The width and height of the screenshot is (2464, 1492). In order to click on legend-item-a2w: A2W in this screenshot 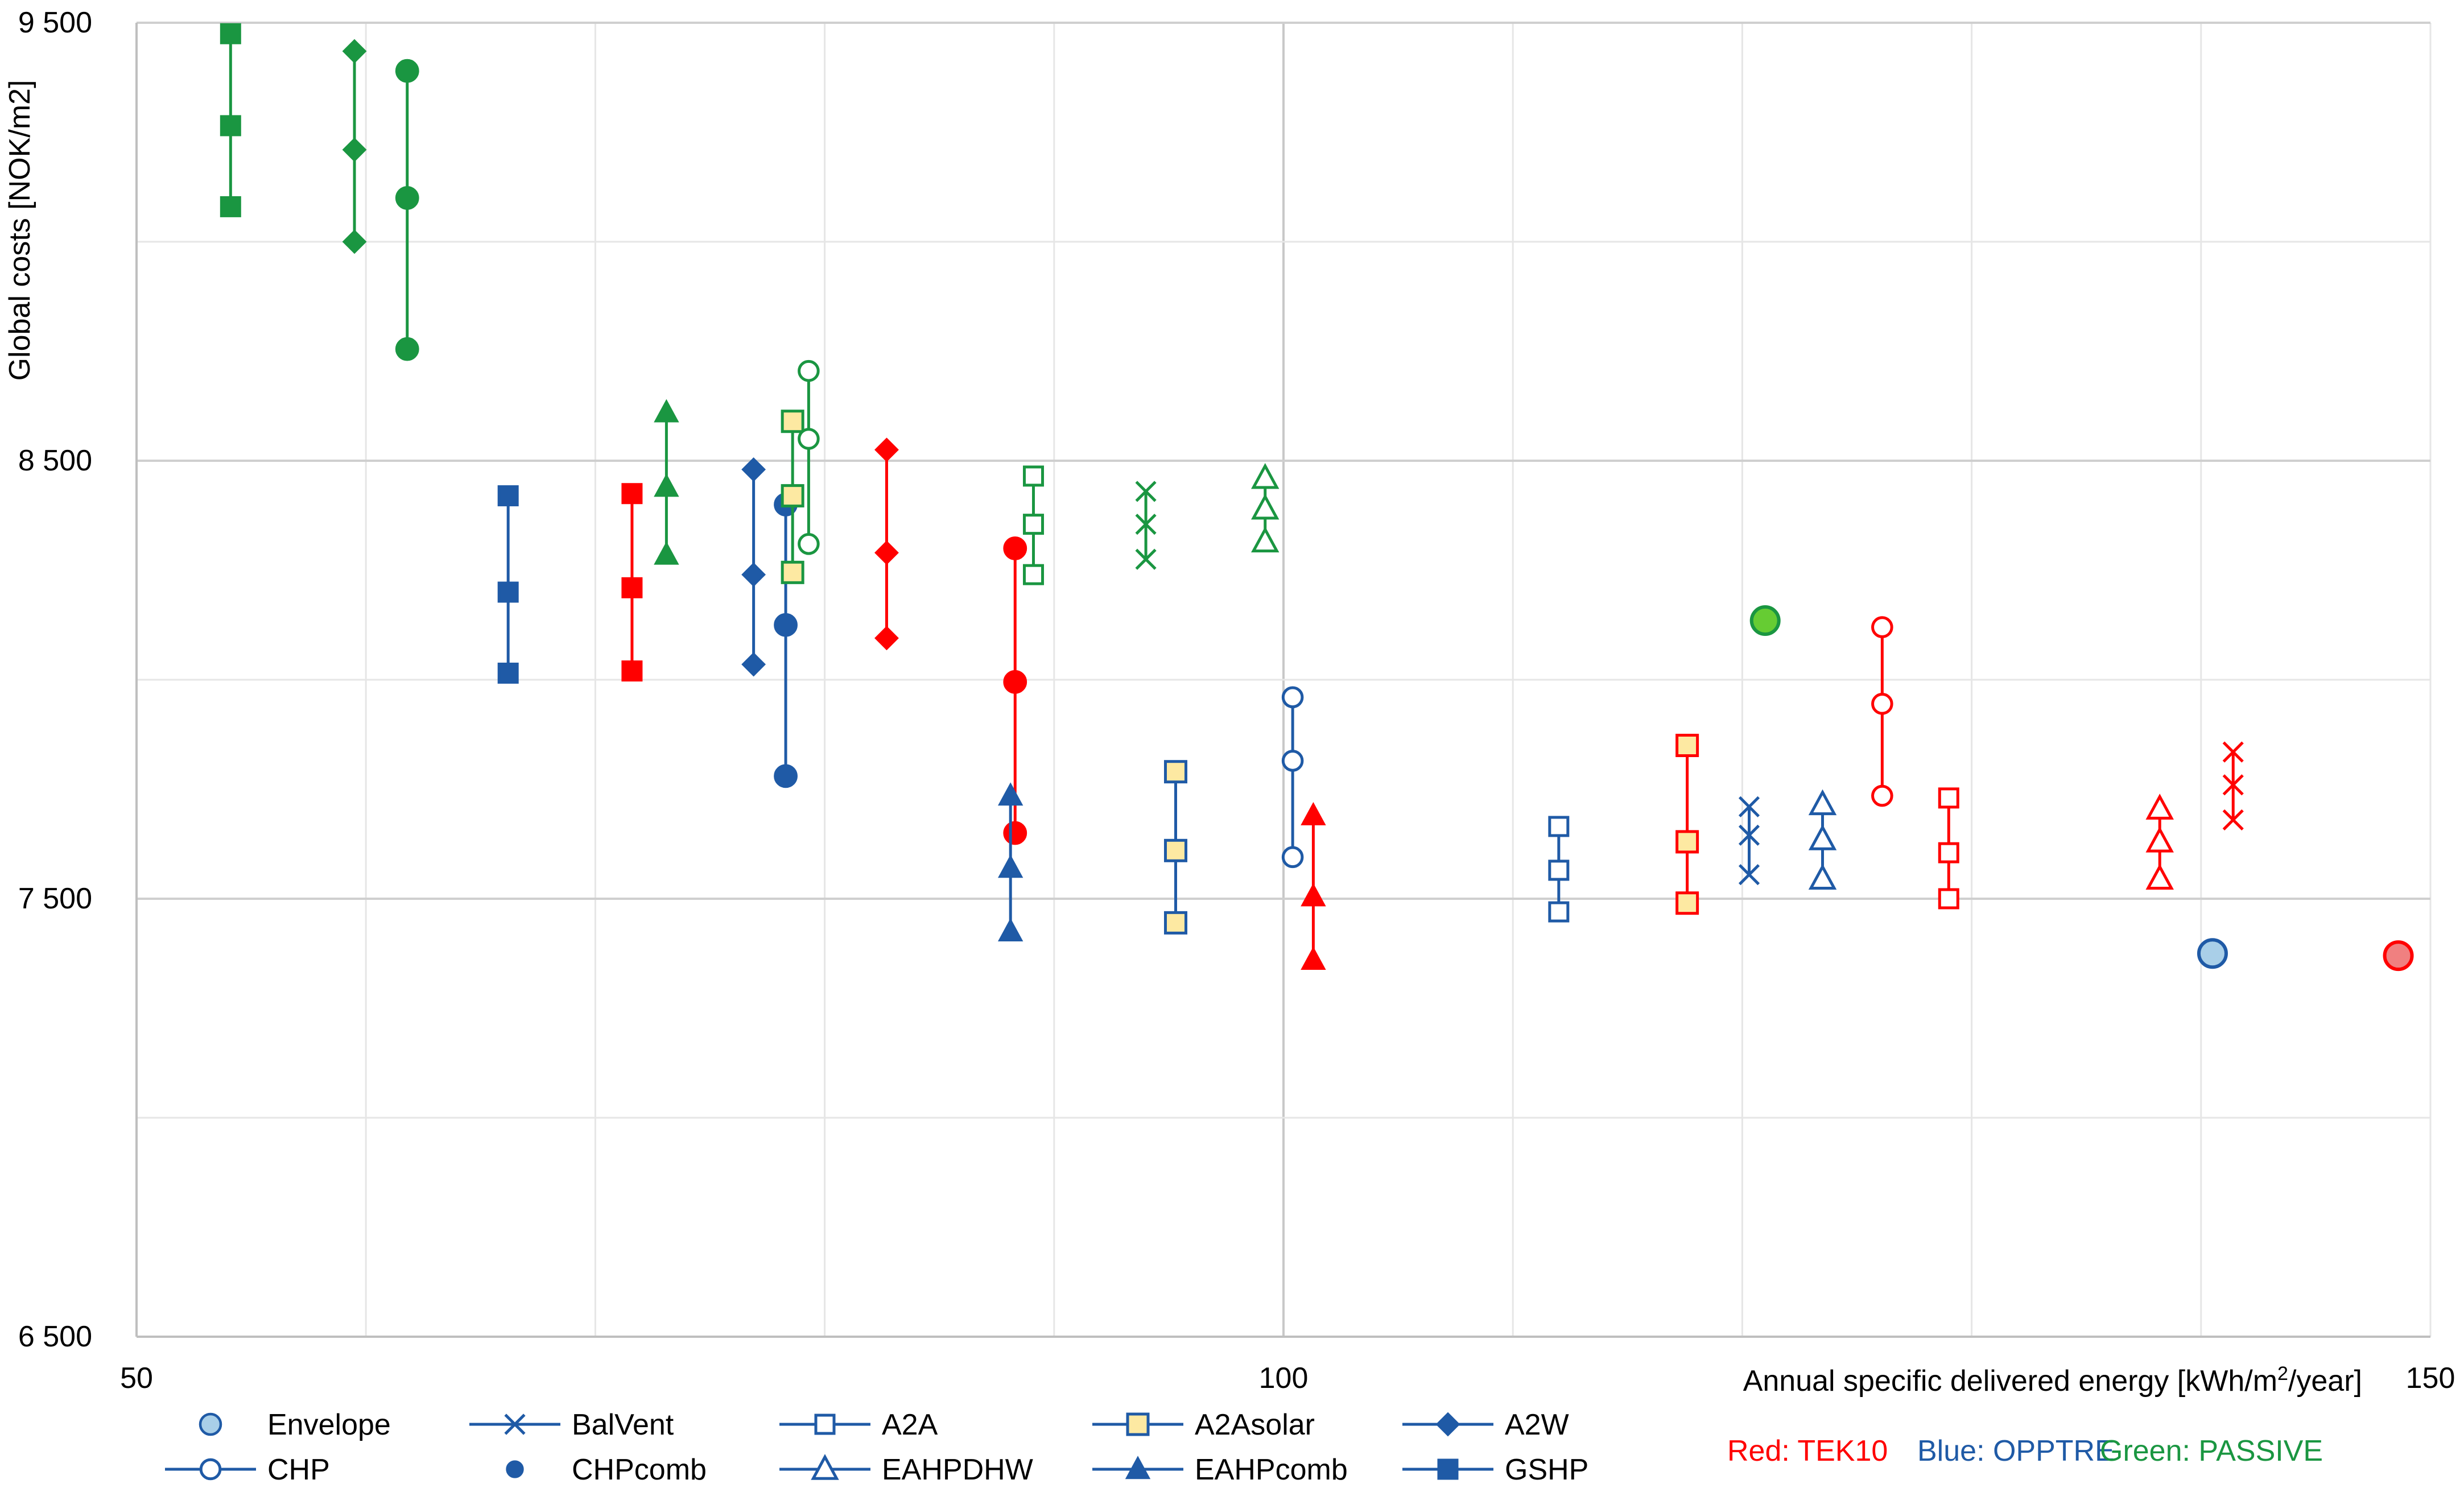, I will do `click(1485, 1424)`.